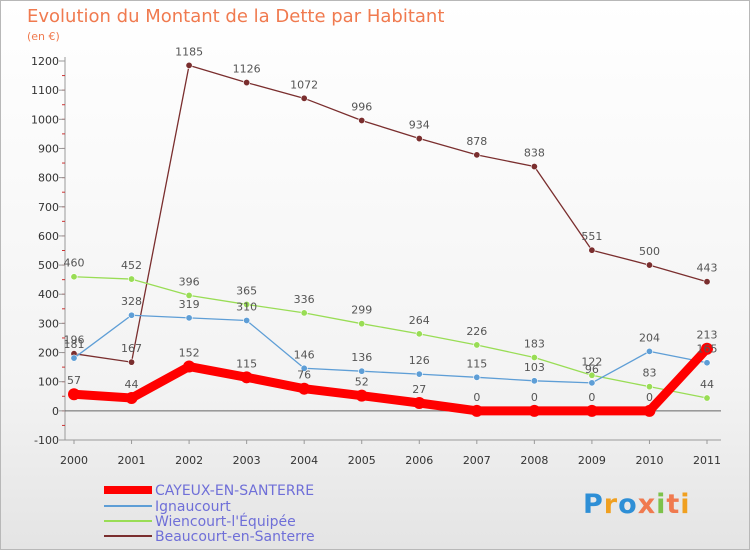 The height and width of the screenshot is (550, 750). Describe the element at coordinates (419, 389) in the screenshot. I see `data-label-0: 27` at that location.